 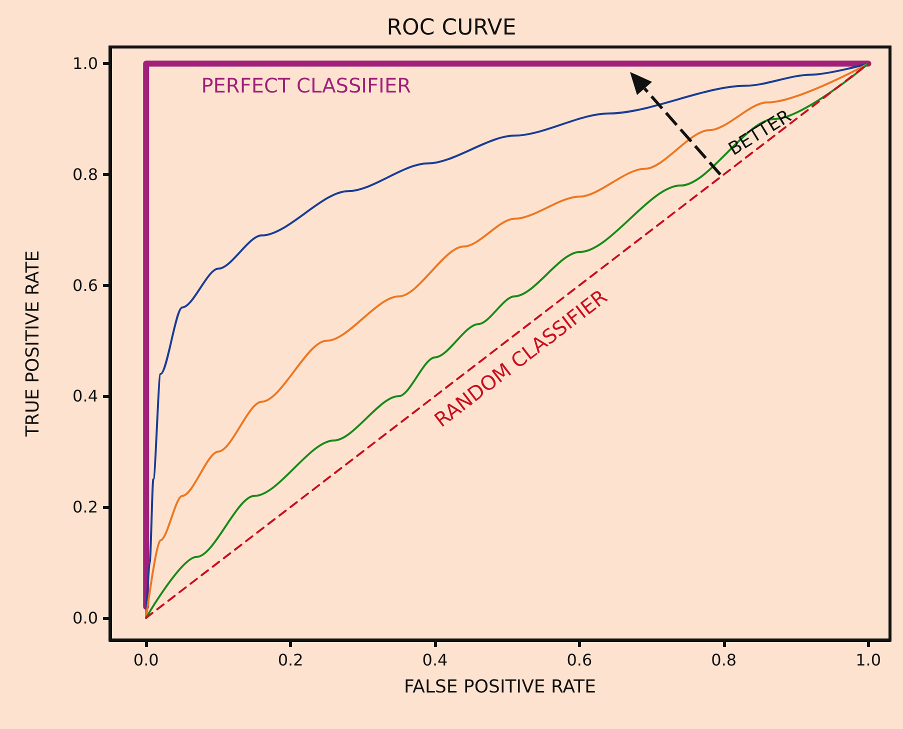 What do you see at coordinates (85, 618) in the screenshot?
I see `y-tick-label: 0.0` at bounding box center [85, 618].